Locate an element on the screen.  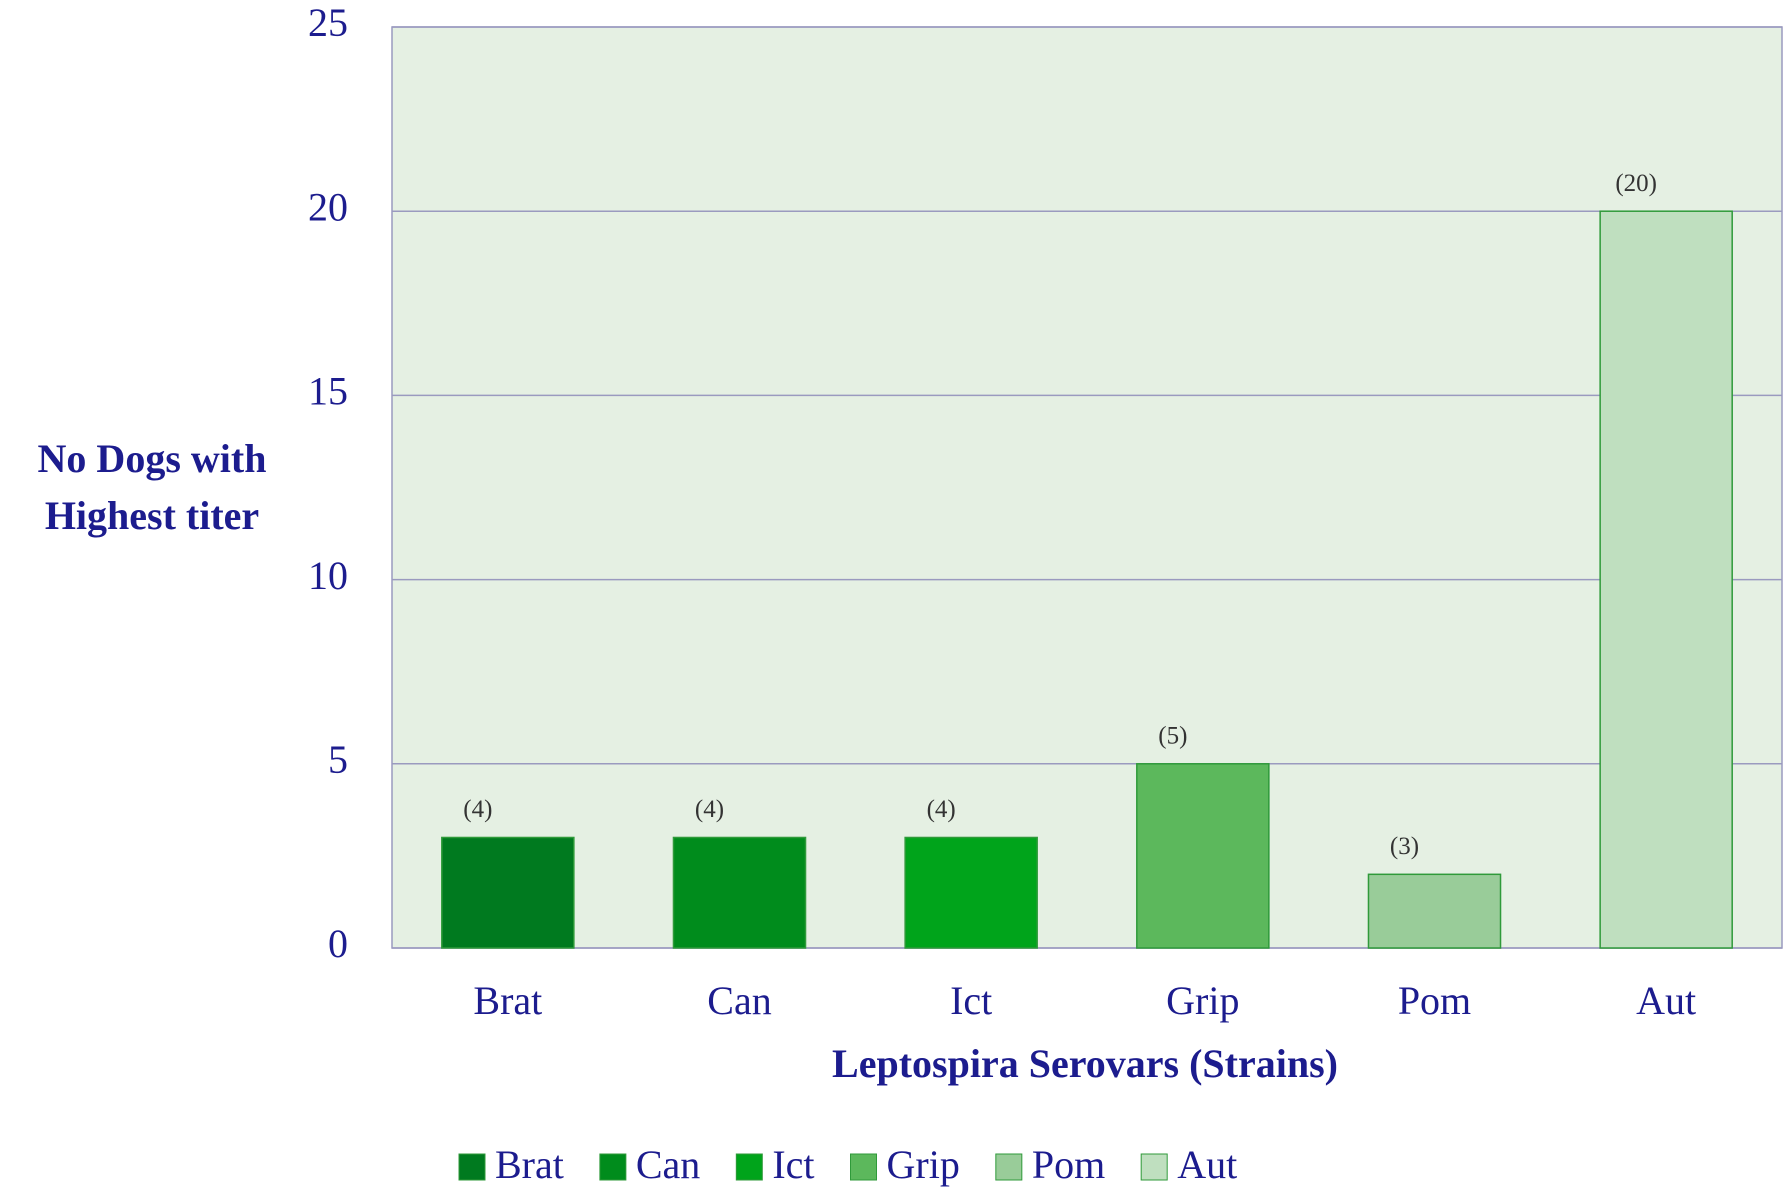
x-axis-title: Leptospira Serovars (Strains) is located at coordinates (1085, 1063).